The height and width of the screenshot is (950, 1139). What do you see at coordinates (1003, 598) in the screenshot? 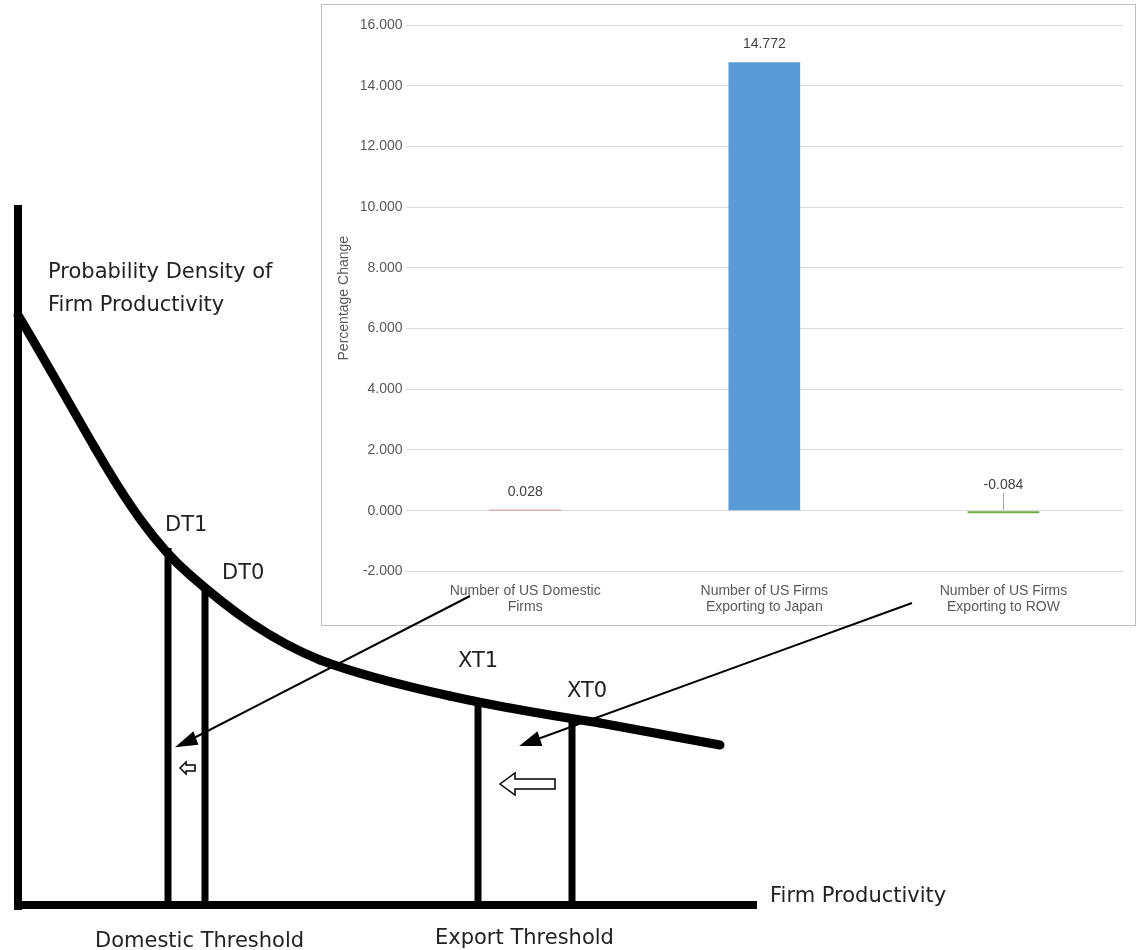
I see `x-tick-label: Number of US Firms Exporting to ROW` at bounding box center [1003, 598].